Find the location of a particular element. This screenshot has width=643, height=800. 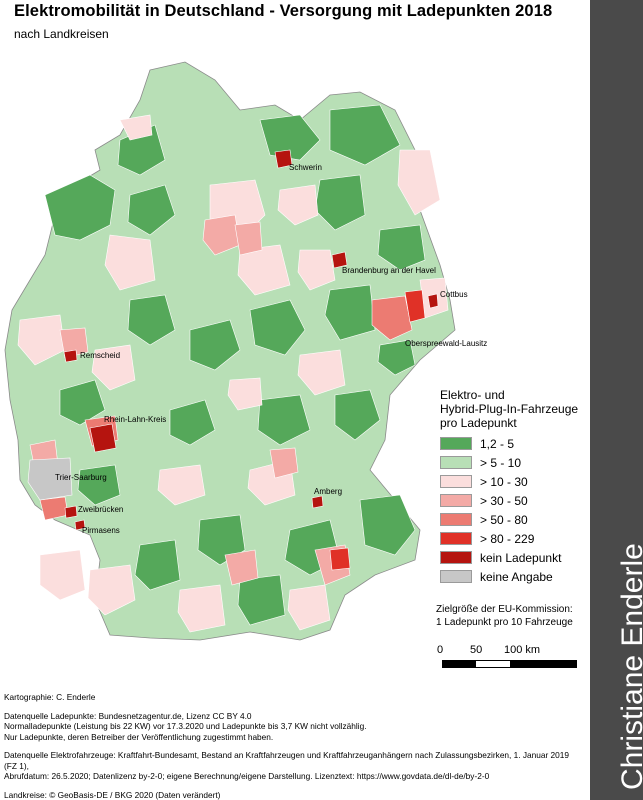

legend-label: keine Angabe is located at coordinates (516, 576).